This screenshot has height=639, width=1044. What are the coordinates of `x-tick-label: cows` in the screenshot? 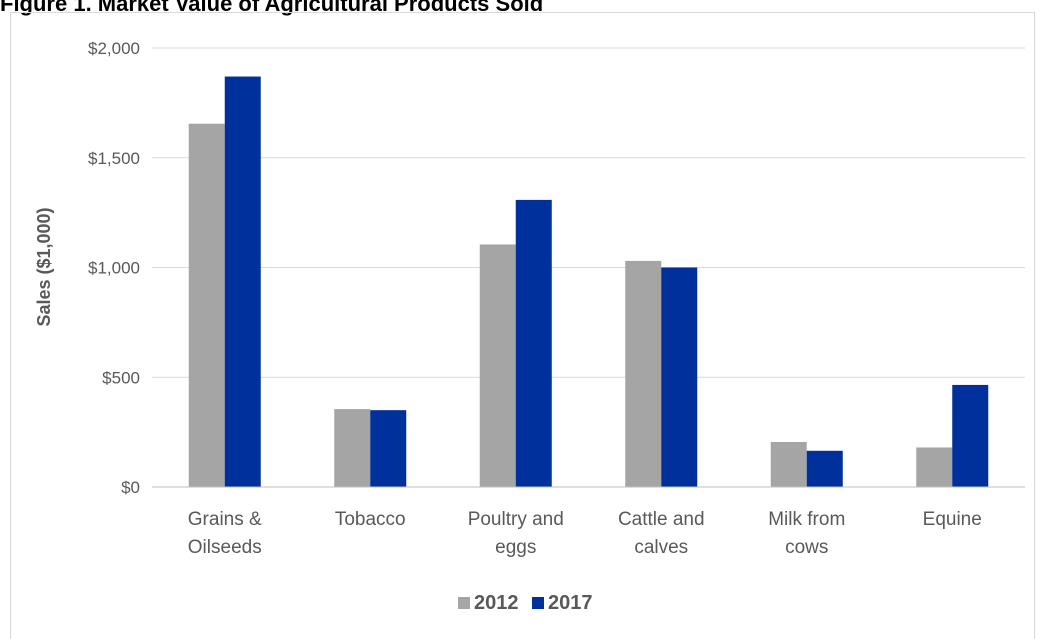 It's located at (806, 547).